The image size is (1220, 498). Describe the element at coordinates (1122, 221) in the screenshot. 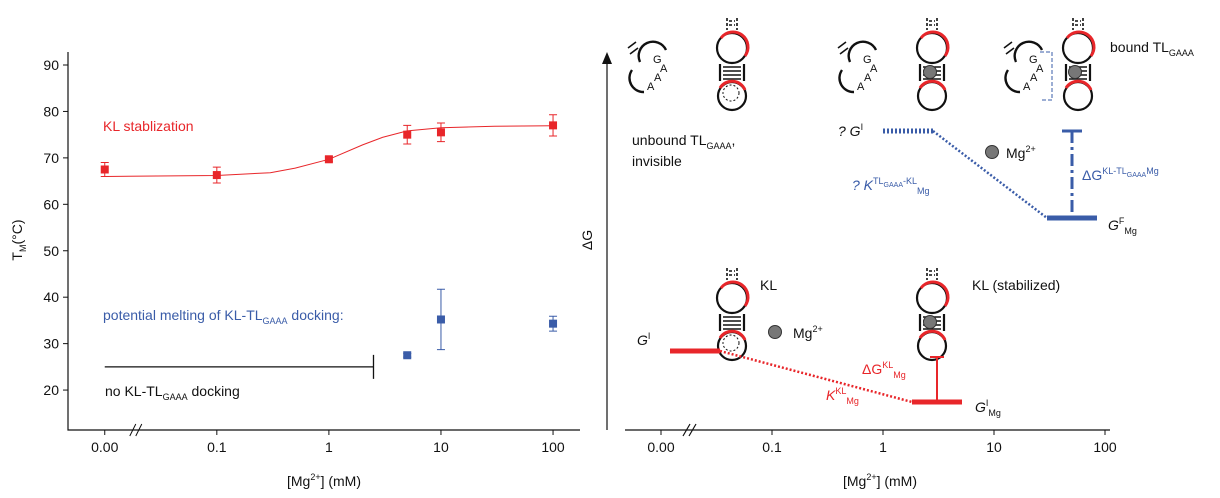

I see `label-part: F` at that location.